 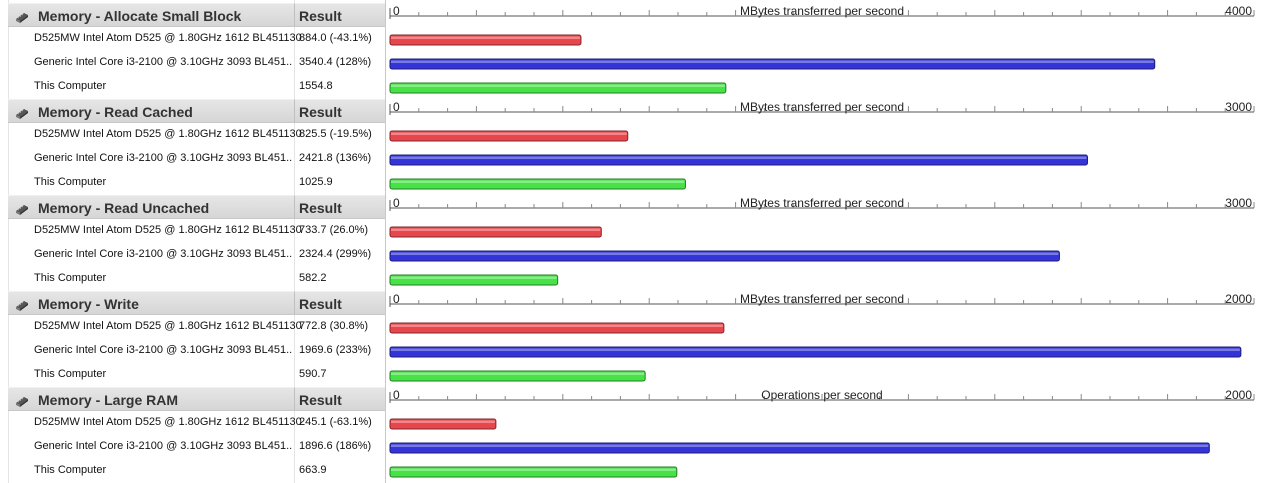 I want to click on row-result: 825.5 (-19.5%), so click(x=335, y=134).